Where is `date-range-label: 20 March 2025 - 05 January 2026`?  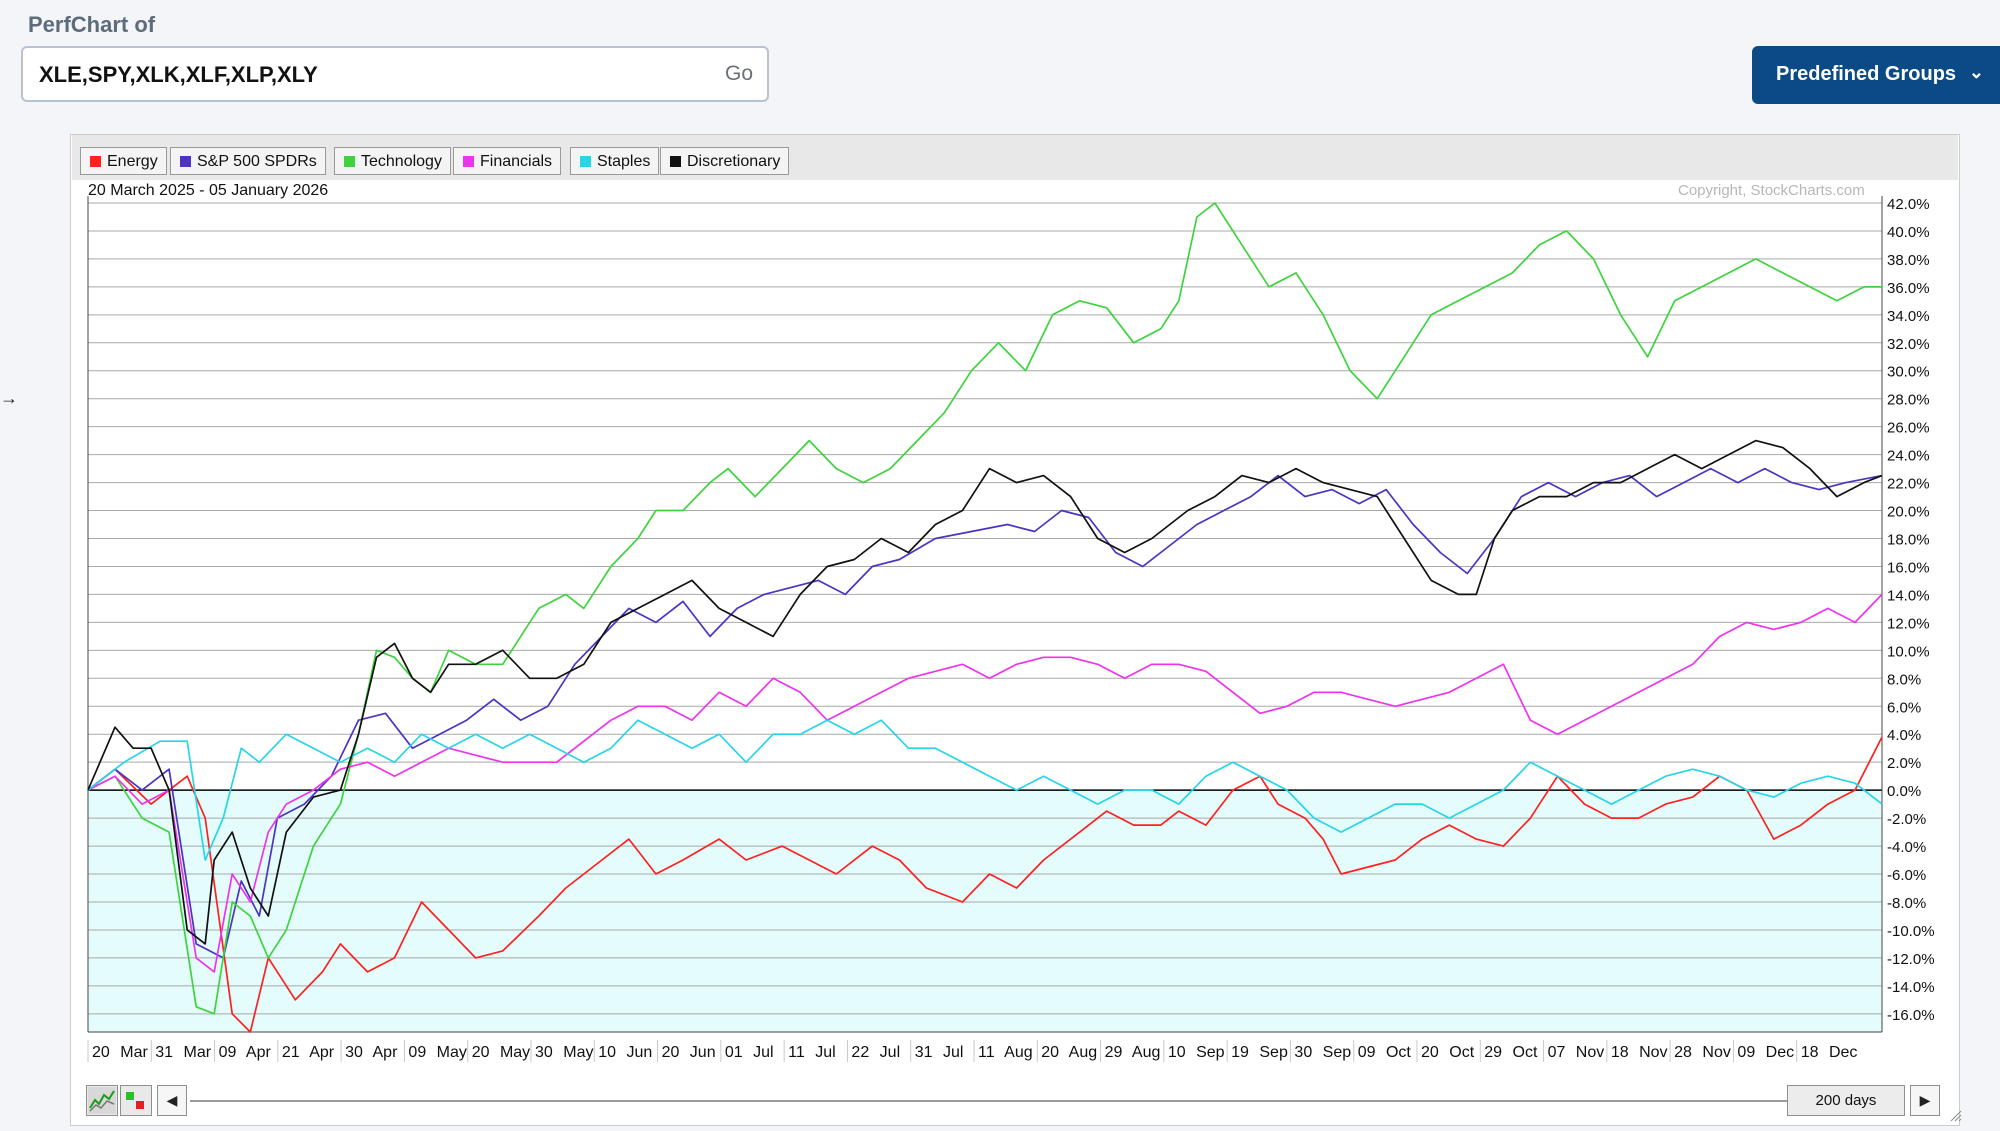 date-range-label: 20 March 2025 - 05 January 2026 is located at coordinates (208, 190).